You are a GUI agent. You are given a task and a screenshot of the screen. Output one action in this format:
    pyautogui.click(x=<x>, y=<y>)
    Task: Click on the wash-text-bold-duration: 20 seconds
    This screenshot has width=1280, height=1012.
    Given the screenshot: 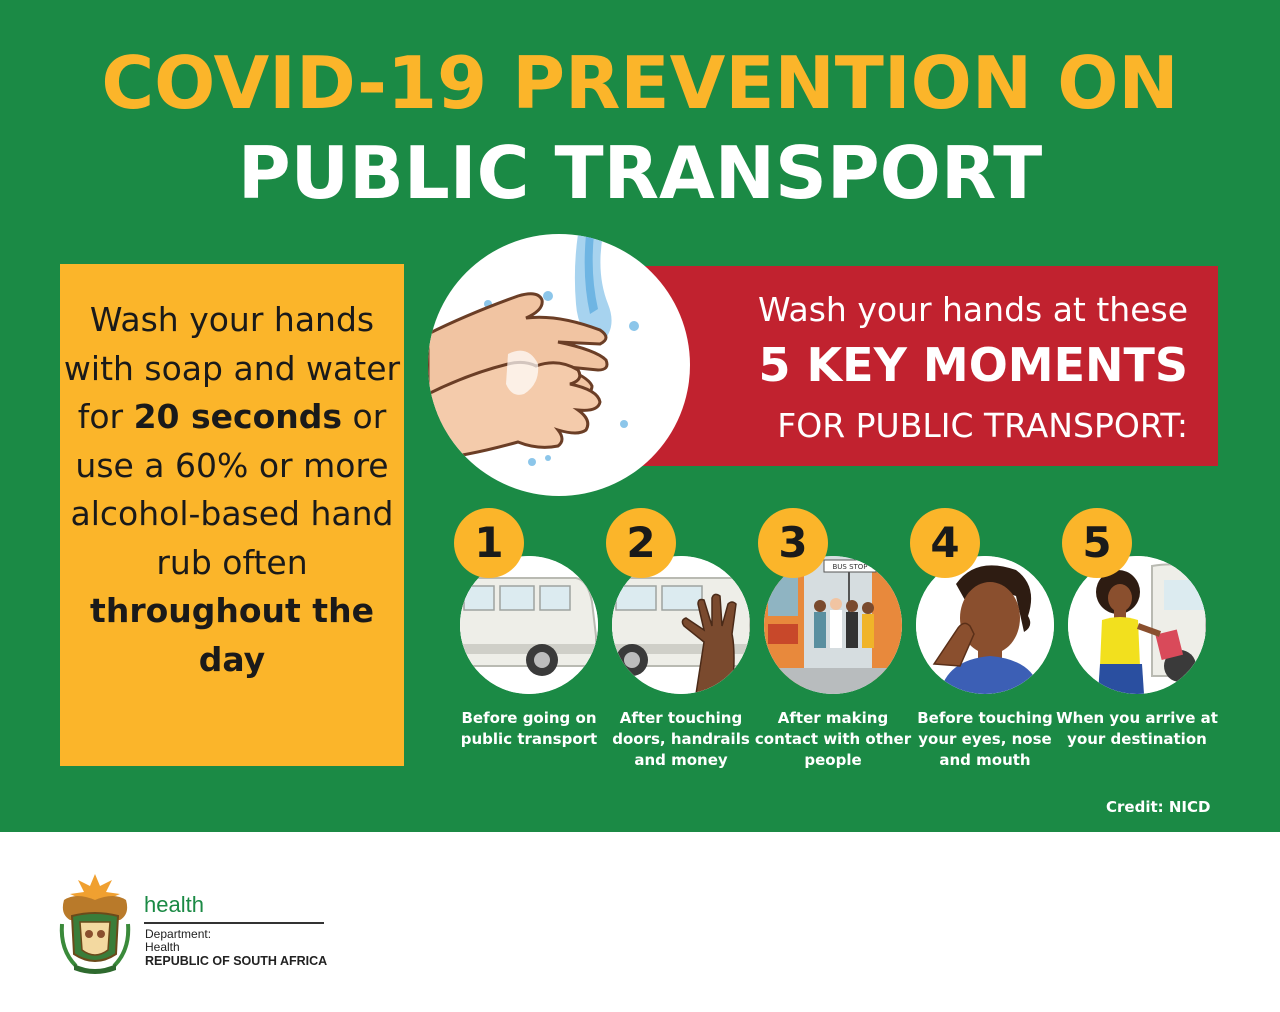 What is the action you would take?
    pyautogui.click(x=238, y=416)
    